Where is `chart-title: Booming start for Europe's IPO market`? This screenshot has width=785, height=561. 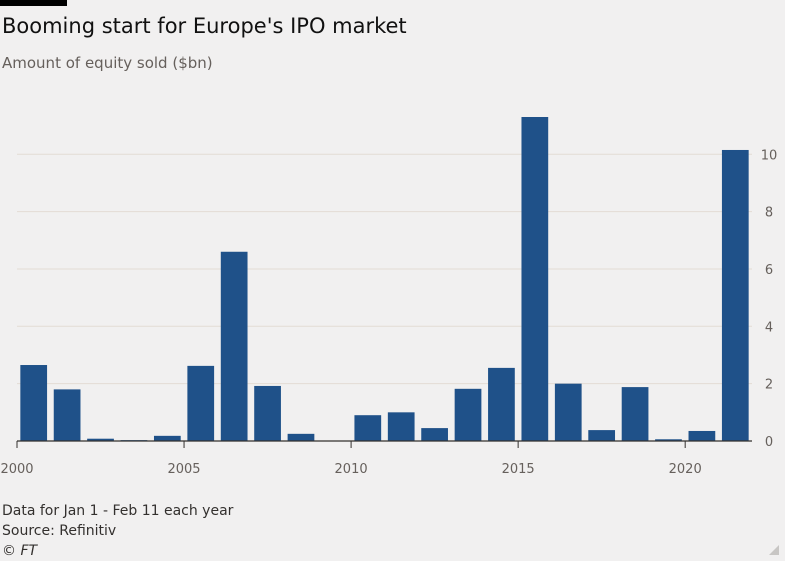
chart-title: Booming start for Europe's IPO market is located at coordinates (204, 26).